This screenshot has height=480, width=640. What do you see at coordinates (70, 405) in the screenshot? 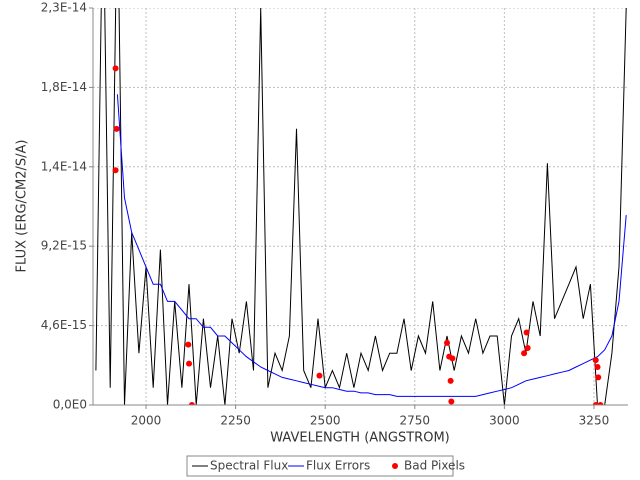
I see `y-tick-label: 0,0E0` at bounding box center [70, 405].